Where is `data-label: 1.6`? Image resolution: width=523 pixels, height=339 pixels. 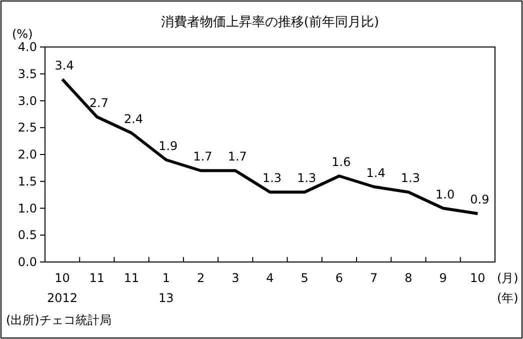
data-label: 1.6 is located at coordinates (341, 162).